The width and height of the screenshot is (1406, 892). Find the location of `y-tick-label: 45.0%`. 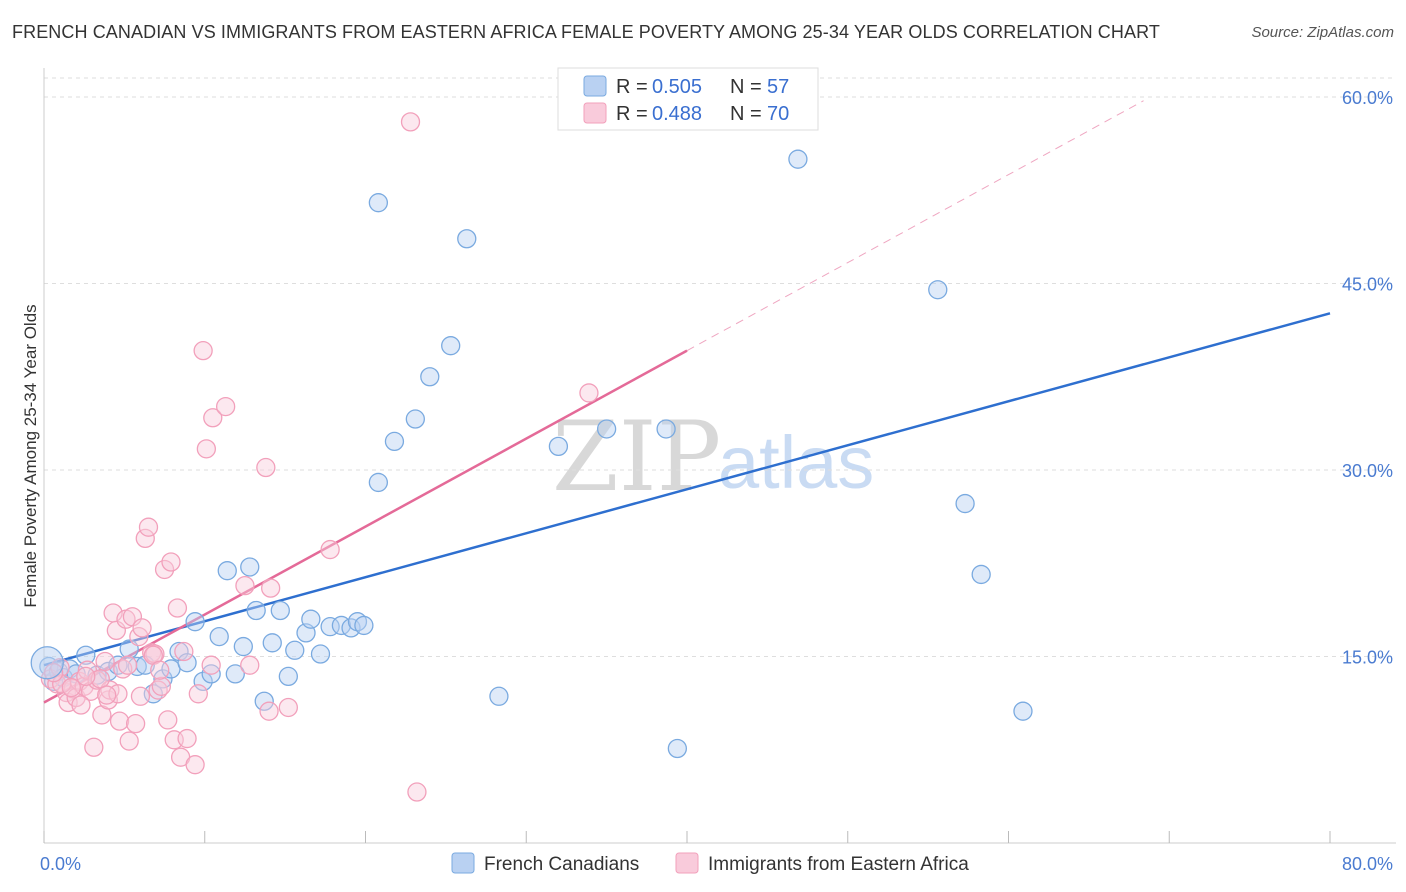

y-tick-label: 45.0% is located at coordinates (1367, 285).